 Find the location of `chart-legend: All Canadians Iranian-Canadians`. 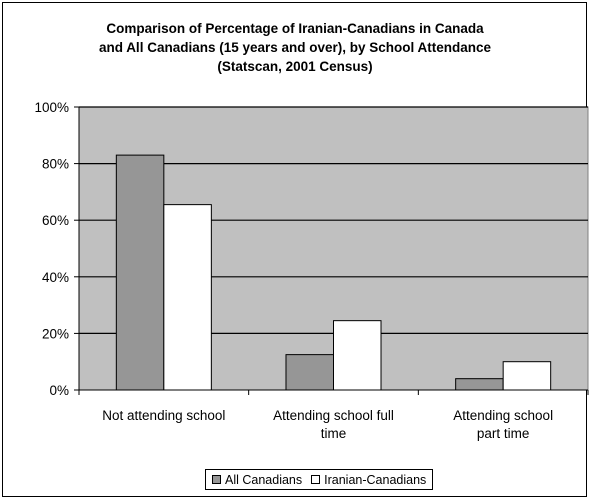

chart-legend: All Canadians Iranian-Canadians is located at coordinates (319, 479).